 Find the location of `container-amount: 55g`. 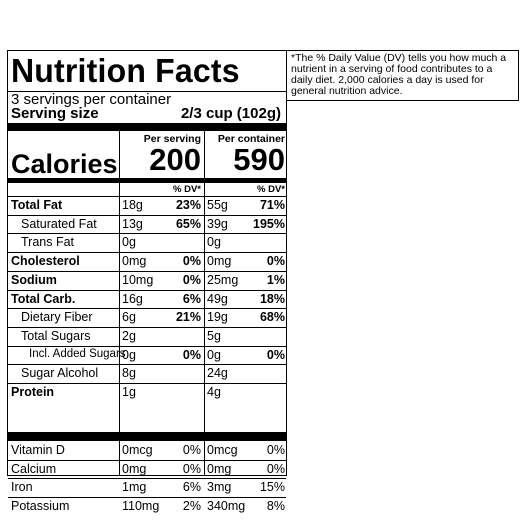

container-amount: 55g is located at coordinates (217, 205).